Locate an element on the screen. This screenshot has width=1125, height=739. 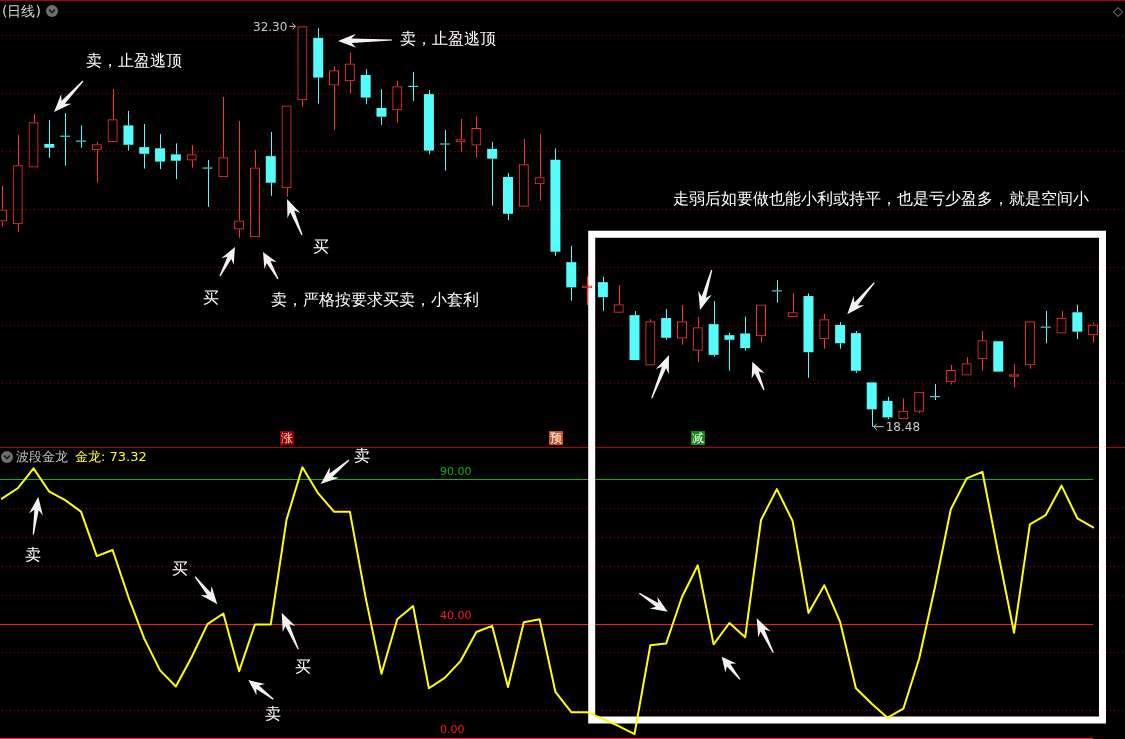
text: 32.30 is located at coordinates (270, 26).